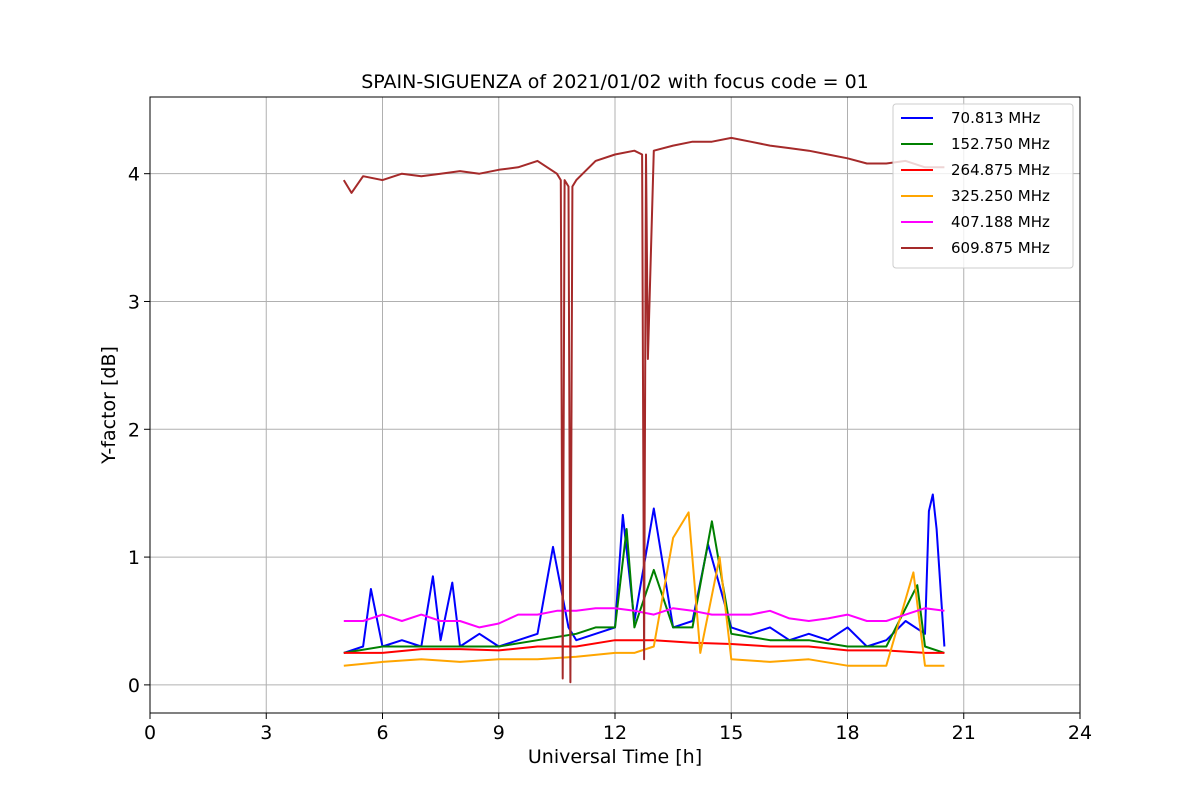  What do you see at coordinates (1000, 144) in the screenshot?
I see `legend-label: 152.750 MHz` at bounding box center [1000, 144].